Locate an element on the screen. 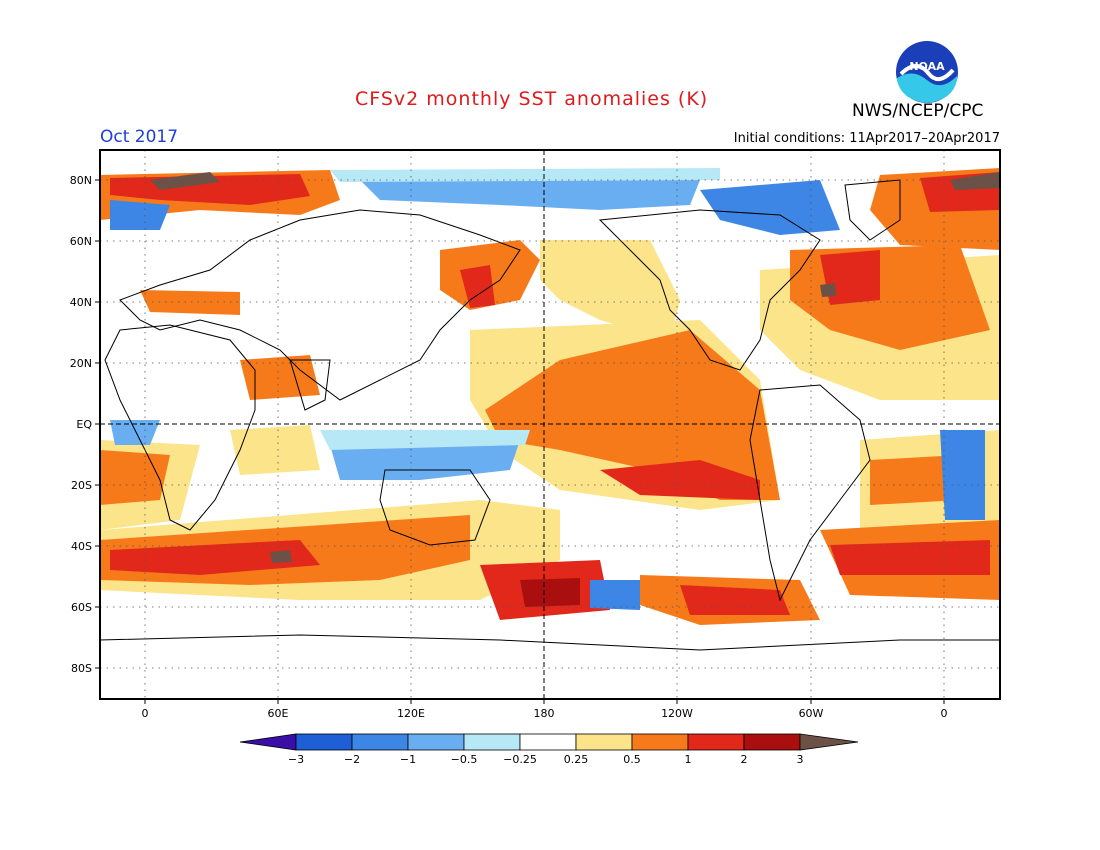  anomaly-region-tropical-pacific-red is located at coordinates (680, 480).